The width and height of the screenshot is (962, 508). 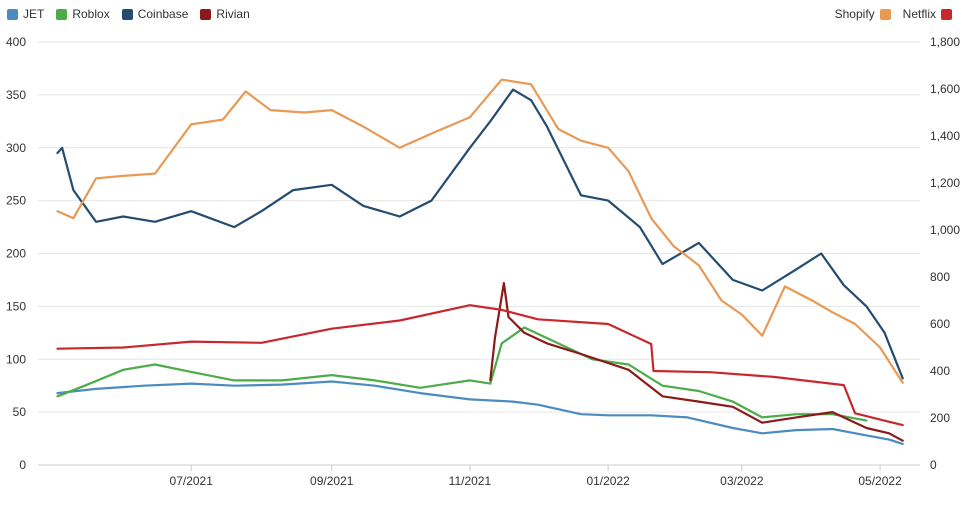 I want to click on y-right-tick-label: 1,600, so click(x=945, y=89).